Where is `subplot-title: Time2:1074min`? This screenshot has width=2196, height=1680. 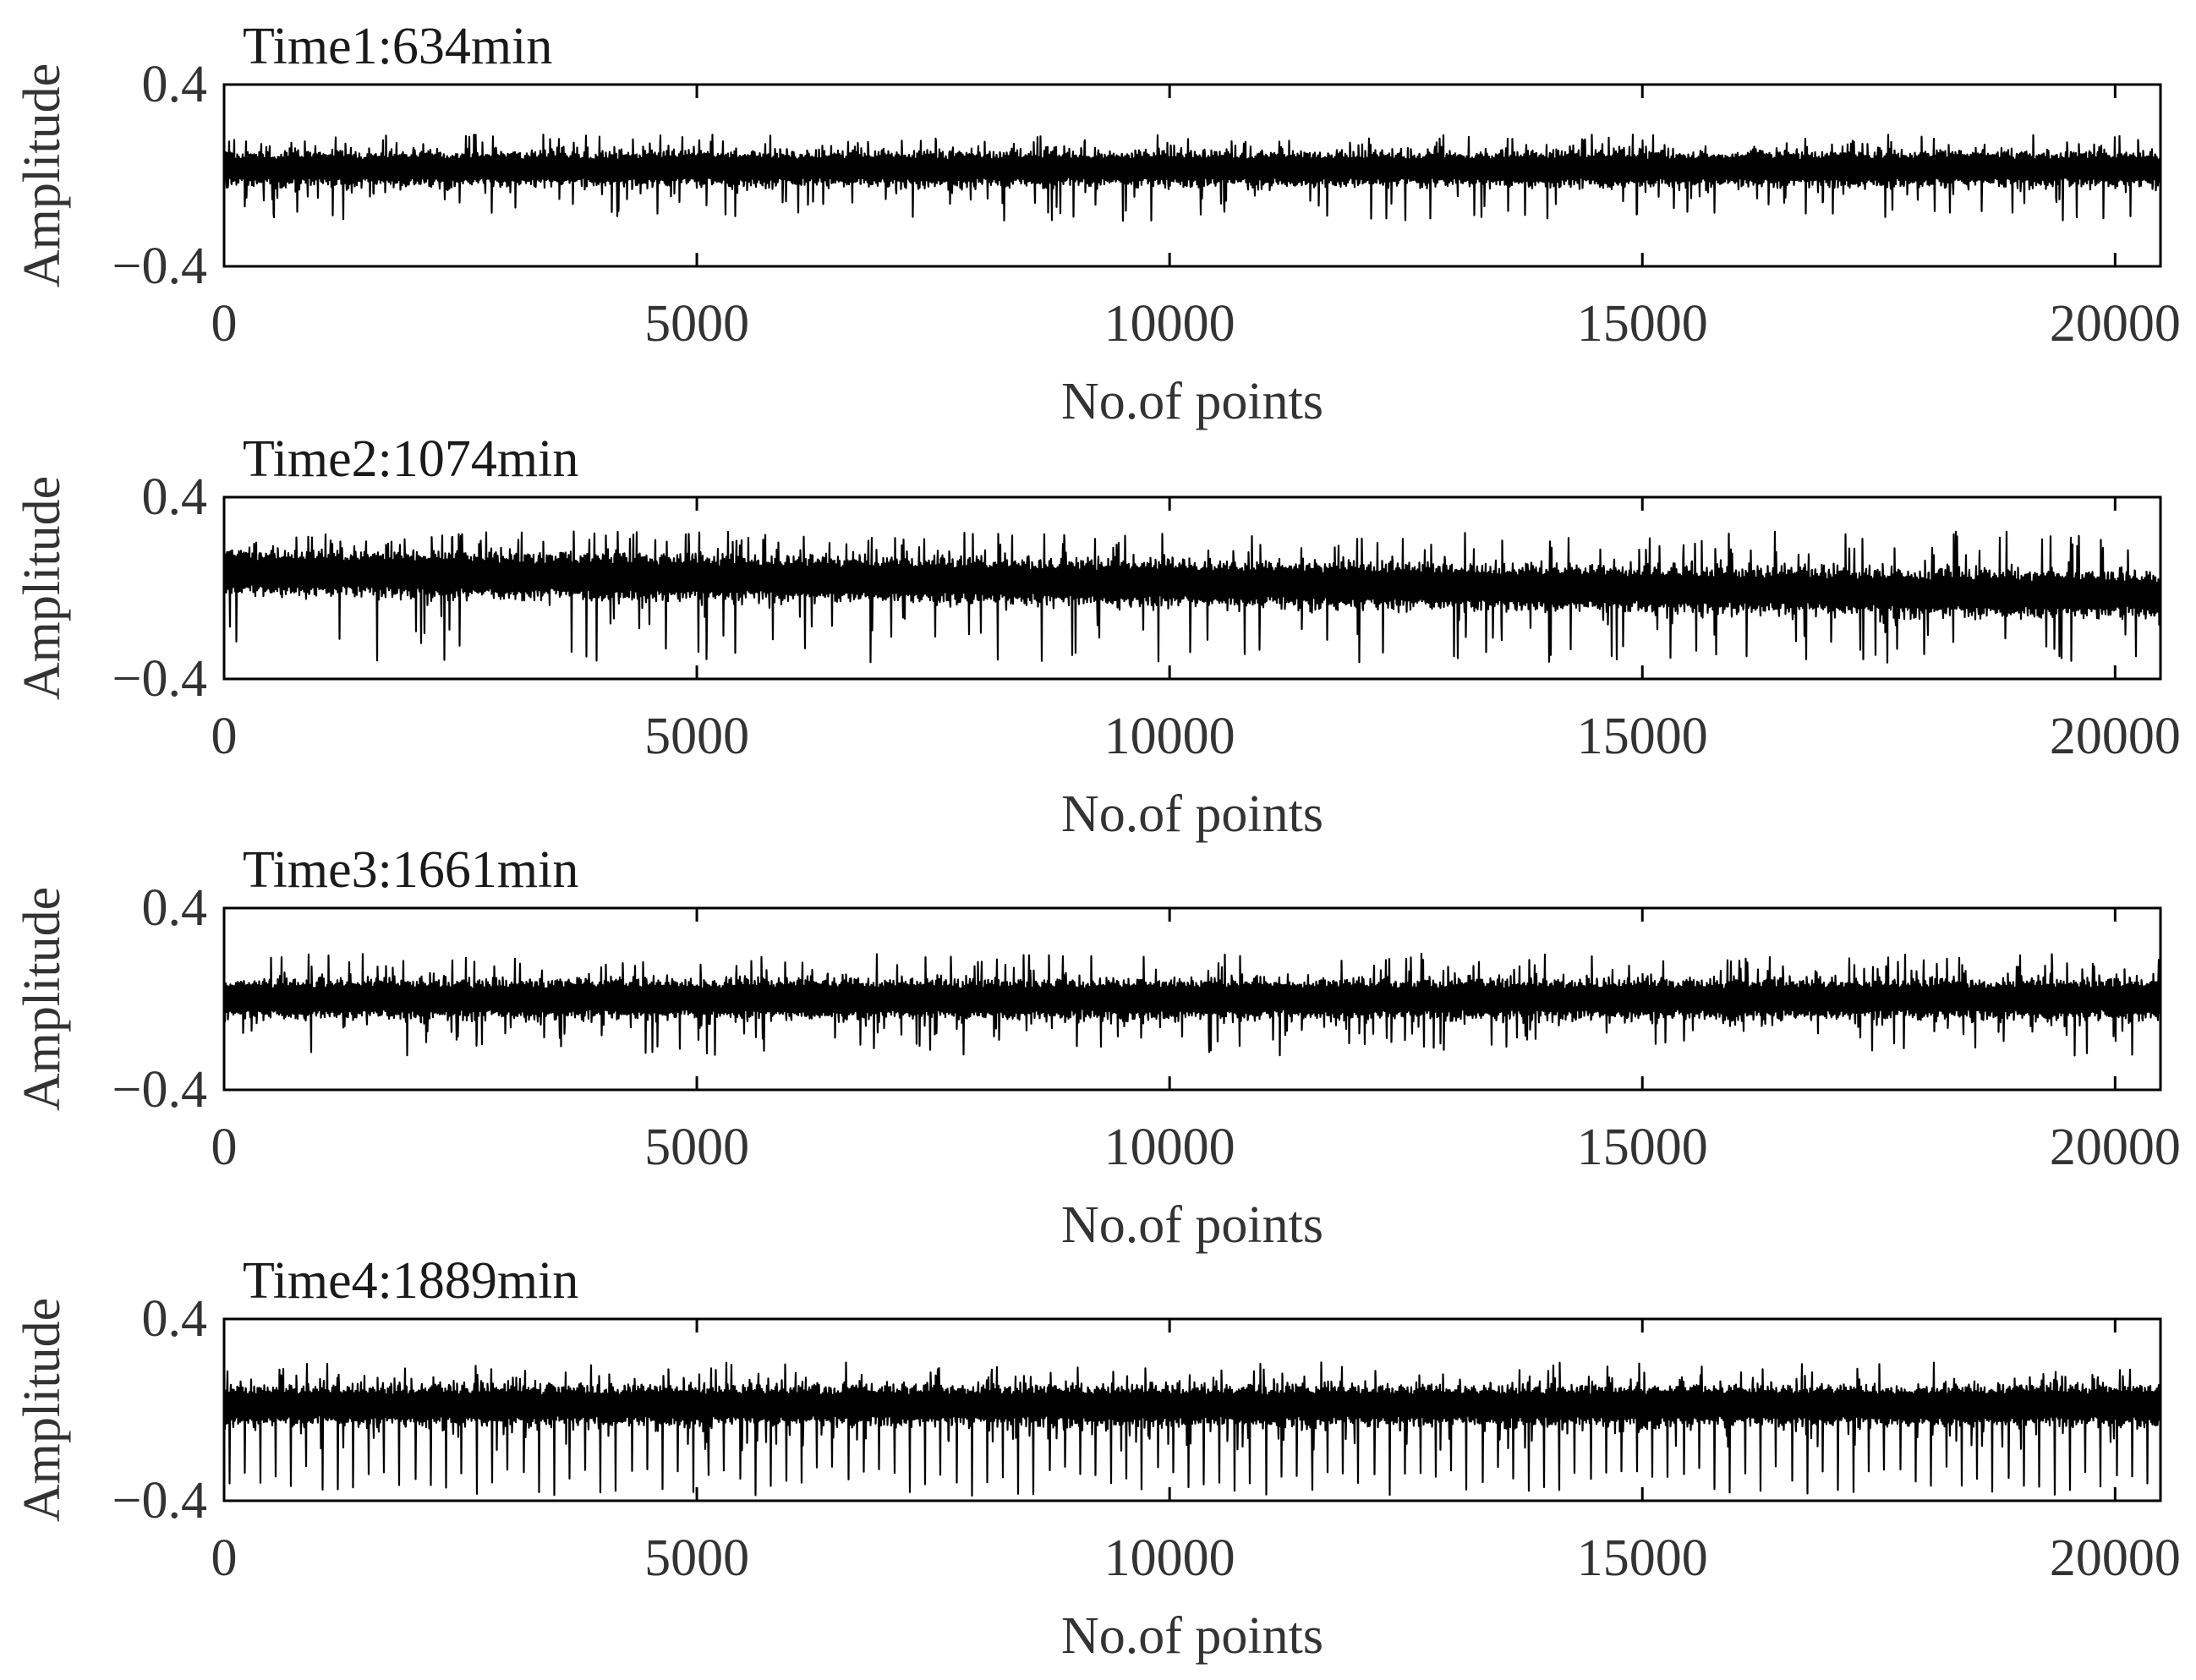 subplot-title: Time2:1074min is located at coordinates (410, 459).